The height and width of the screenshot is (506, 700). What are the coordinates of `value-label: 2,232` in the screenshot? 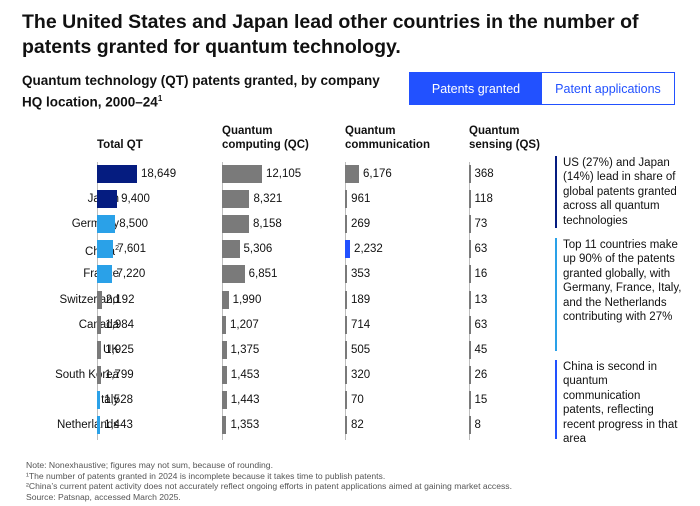 It's located at (368, 249).